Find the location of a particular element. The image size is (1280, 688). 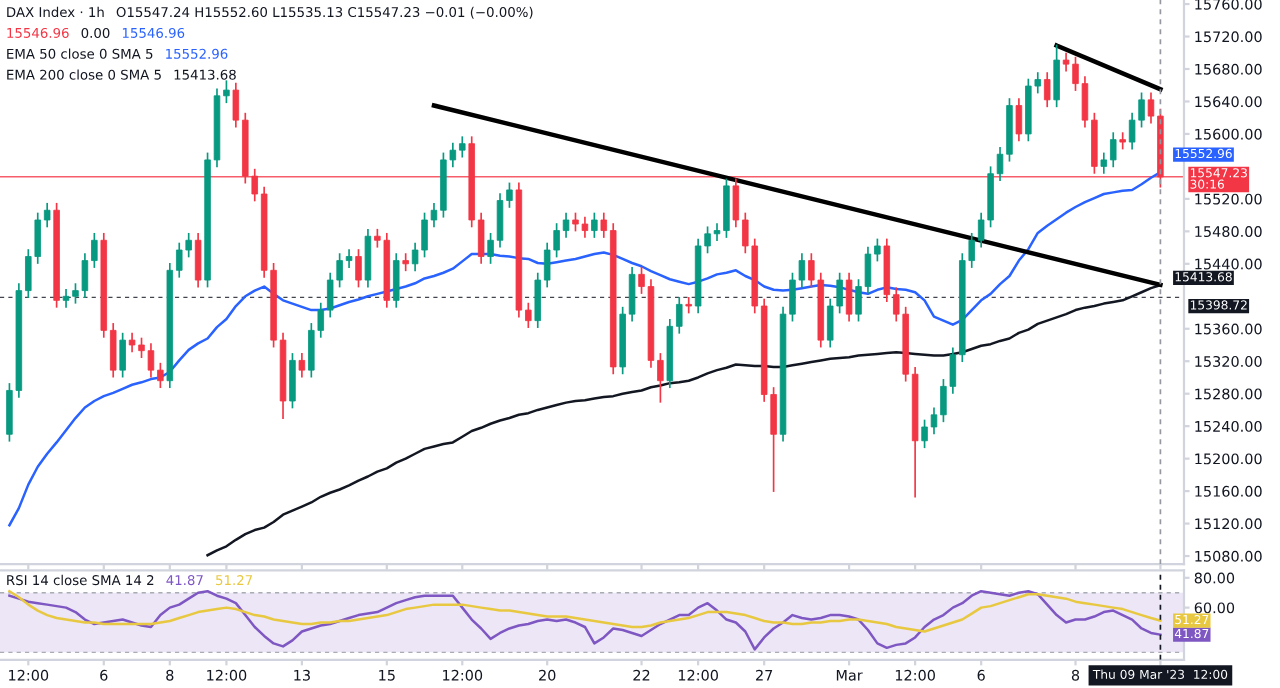

line-series is located at coordinates (585, 611).